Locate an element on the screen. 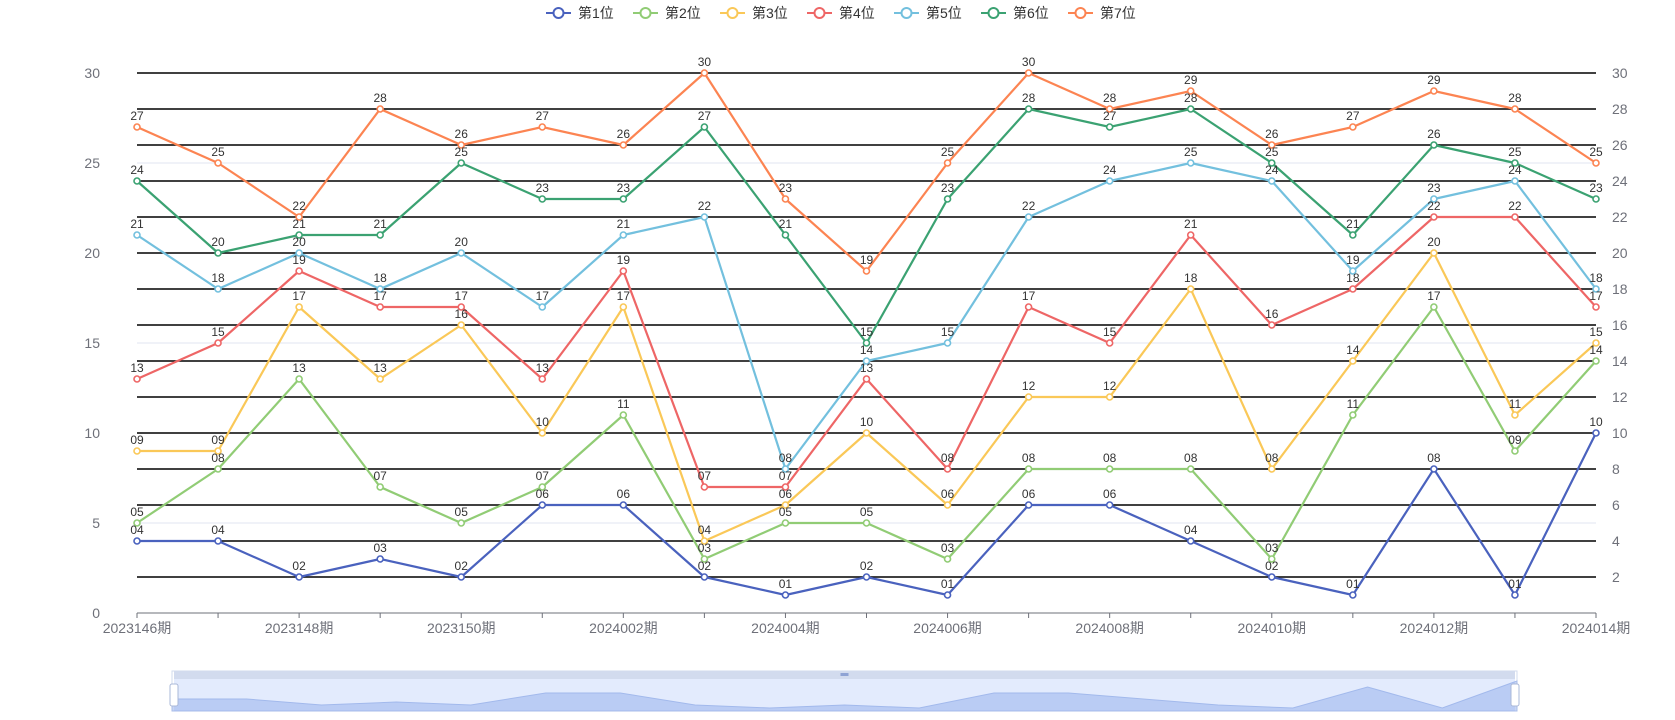  x-tick-label: 2024012期 is located at coordinates (1434, 628).